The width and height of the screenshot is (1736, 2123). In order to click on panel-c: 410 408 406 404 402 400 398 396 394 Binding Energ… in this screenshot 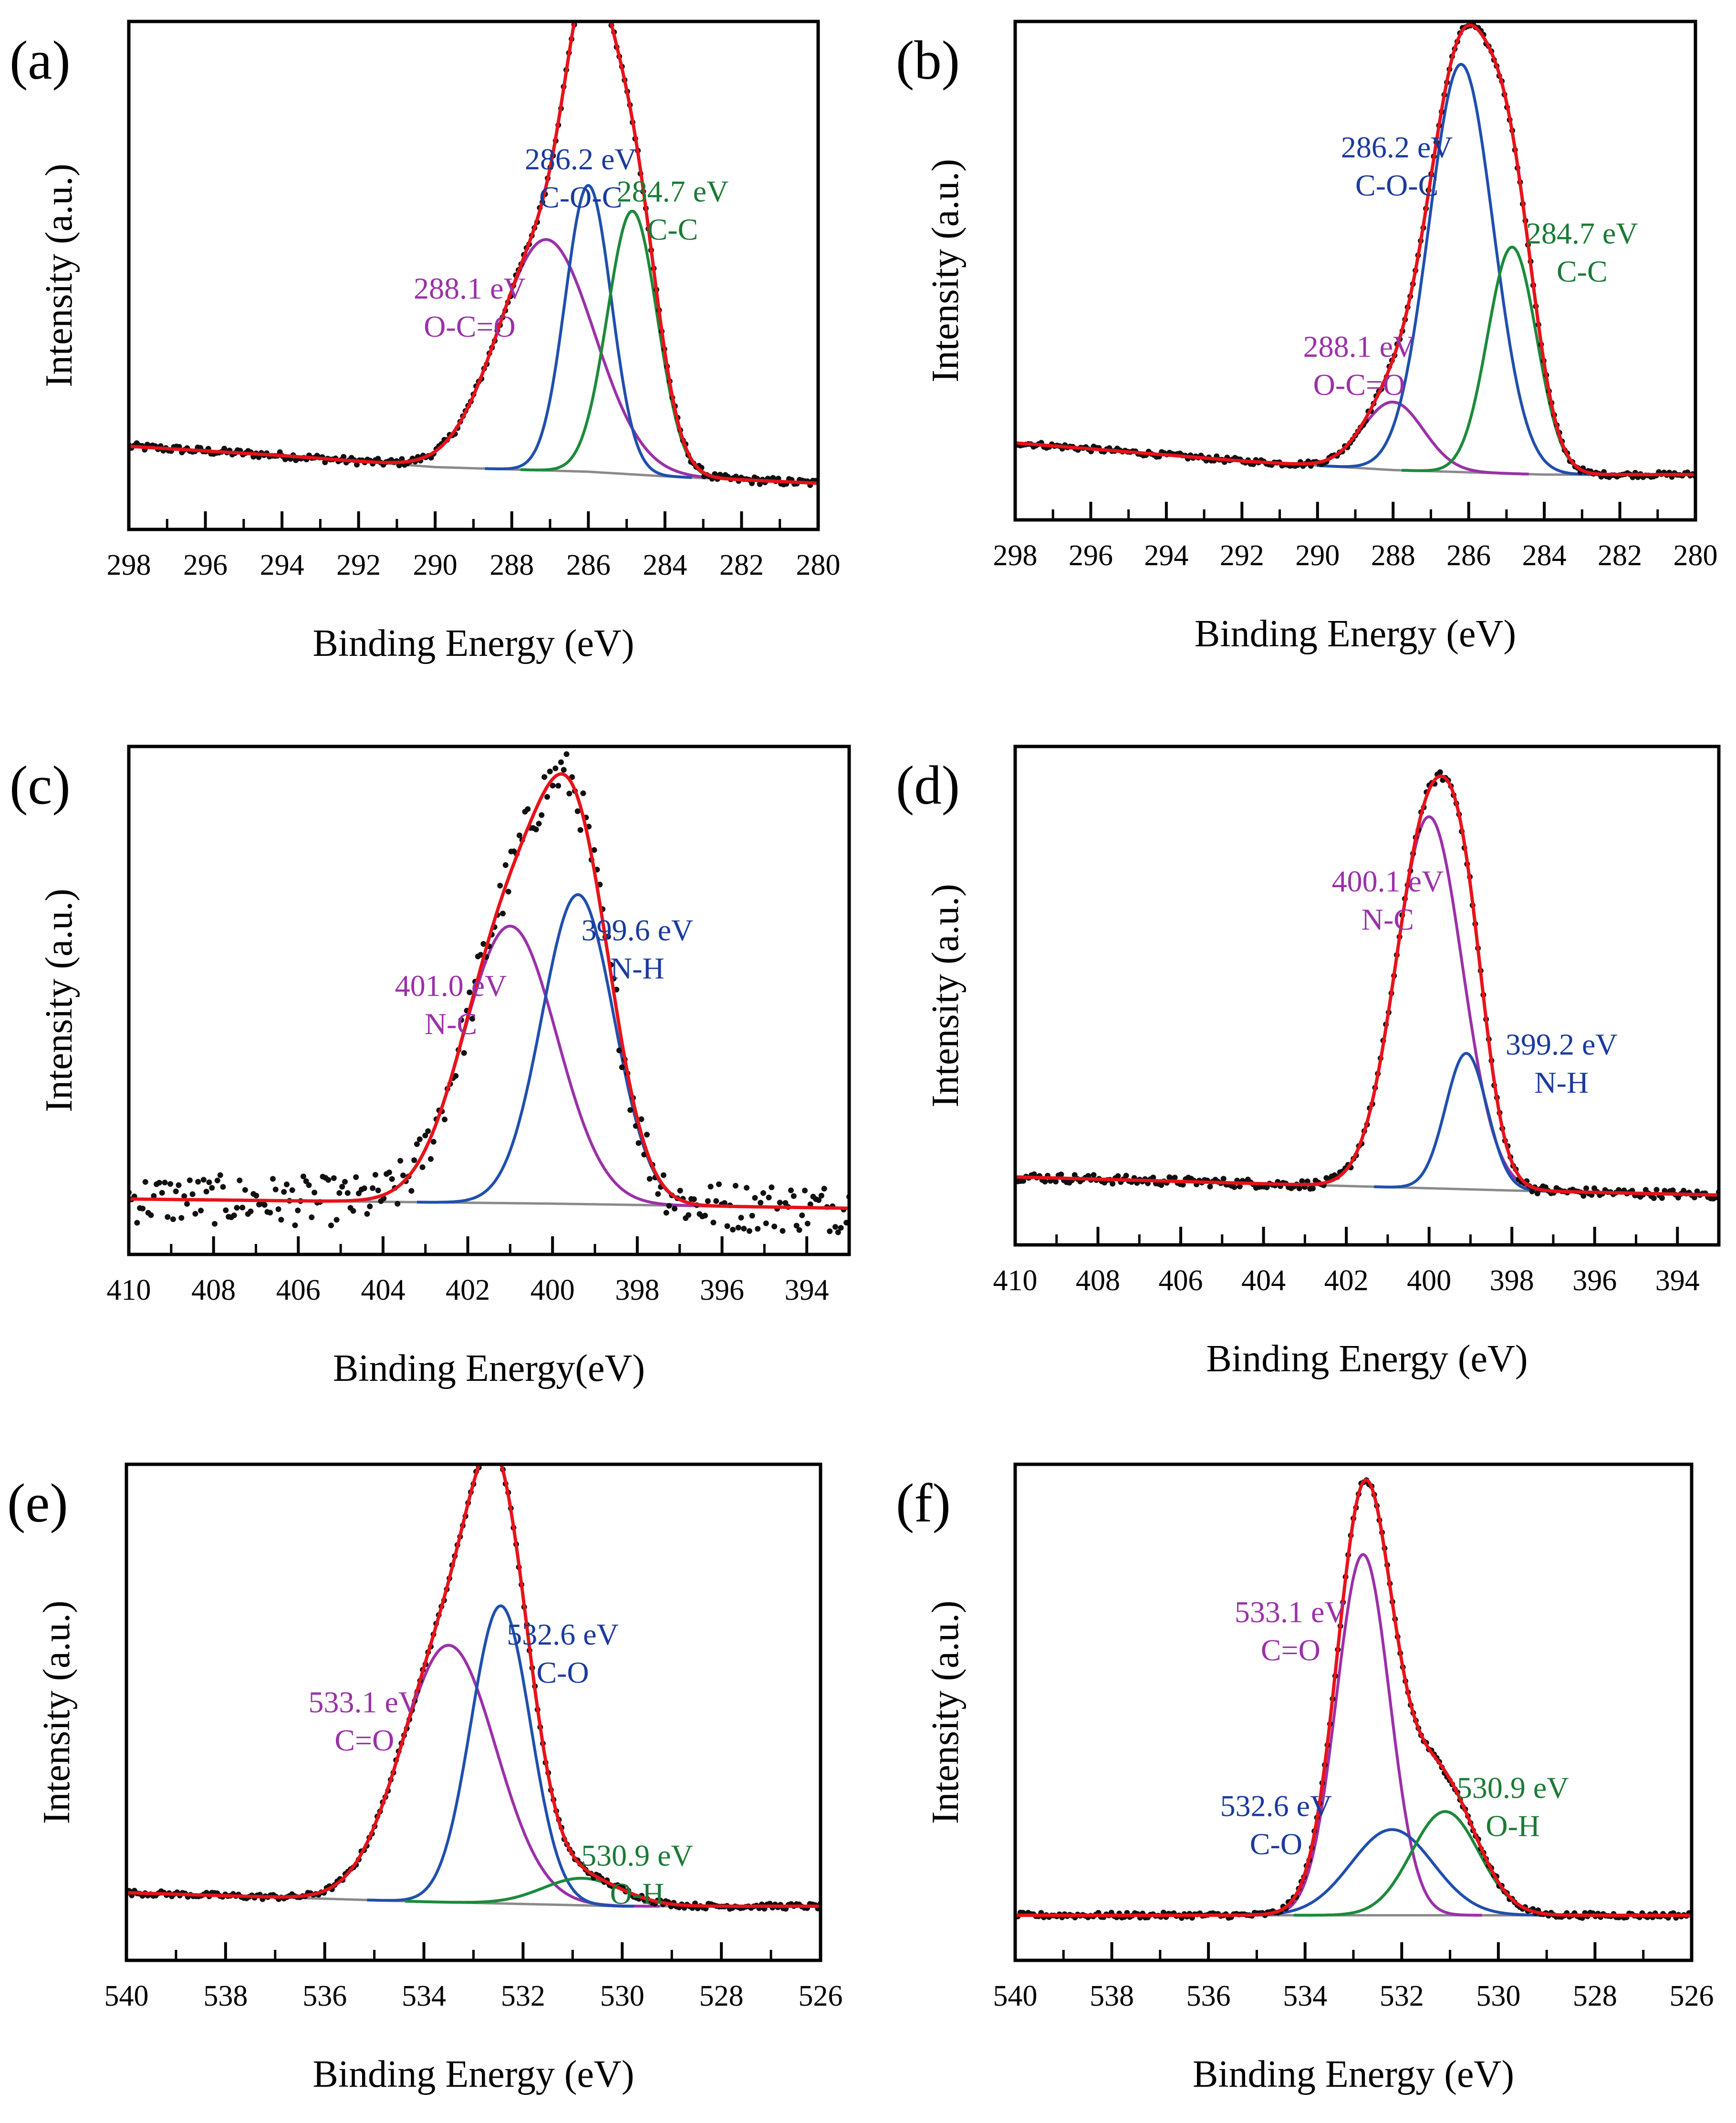, I will do `click(430, 1067)`.